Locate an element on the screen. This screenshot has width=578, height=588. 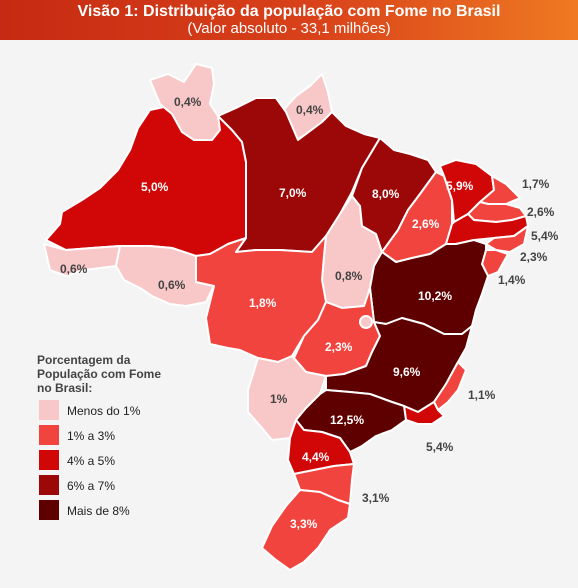
label-rr: 0,4% is located at coordinates (188, 102).